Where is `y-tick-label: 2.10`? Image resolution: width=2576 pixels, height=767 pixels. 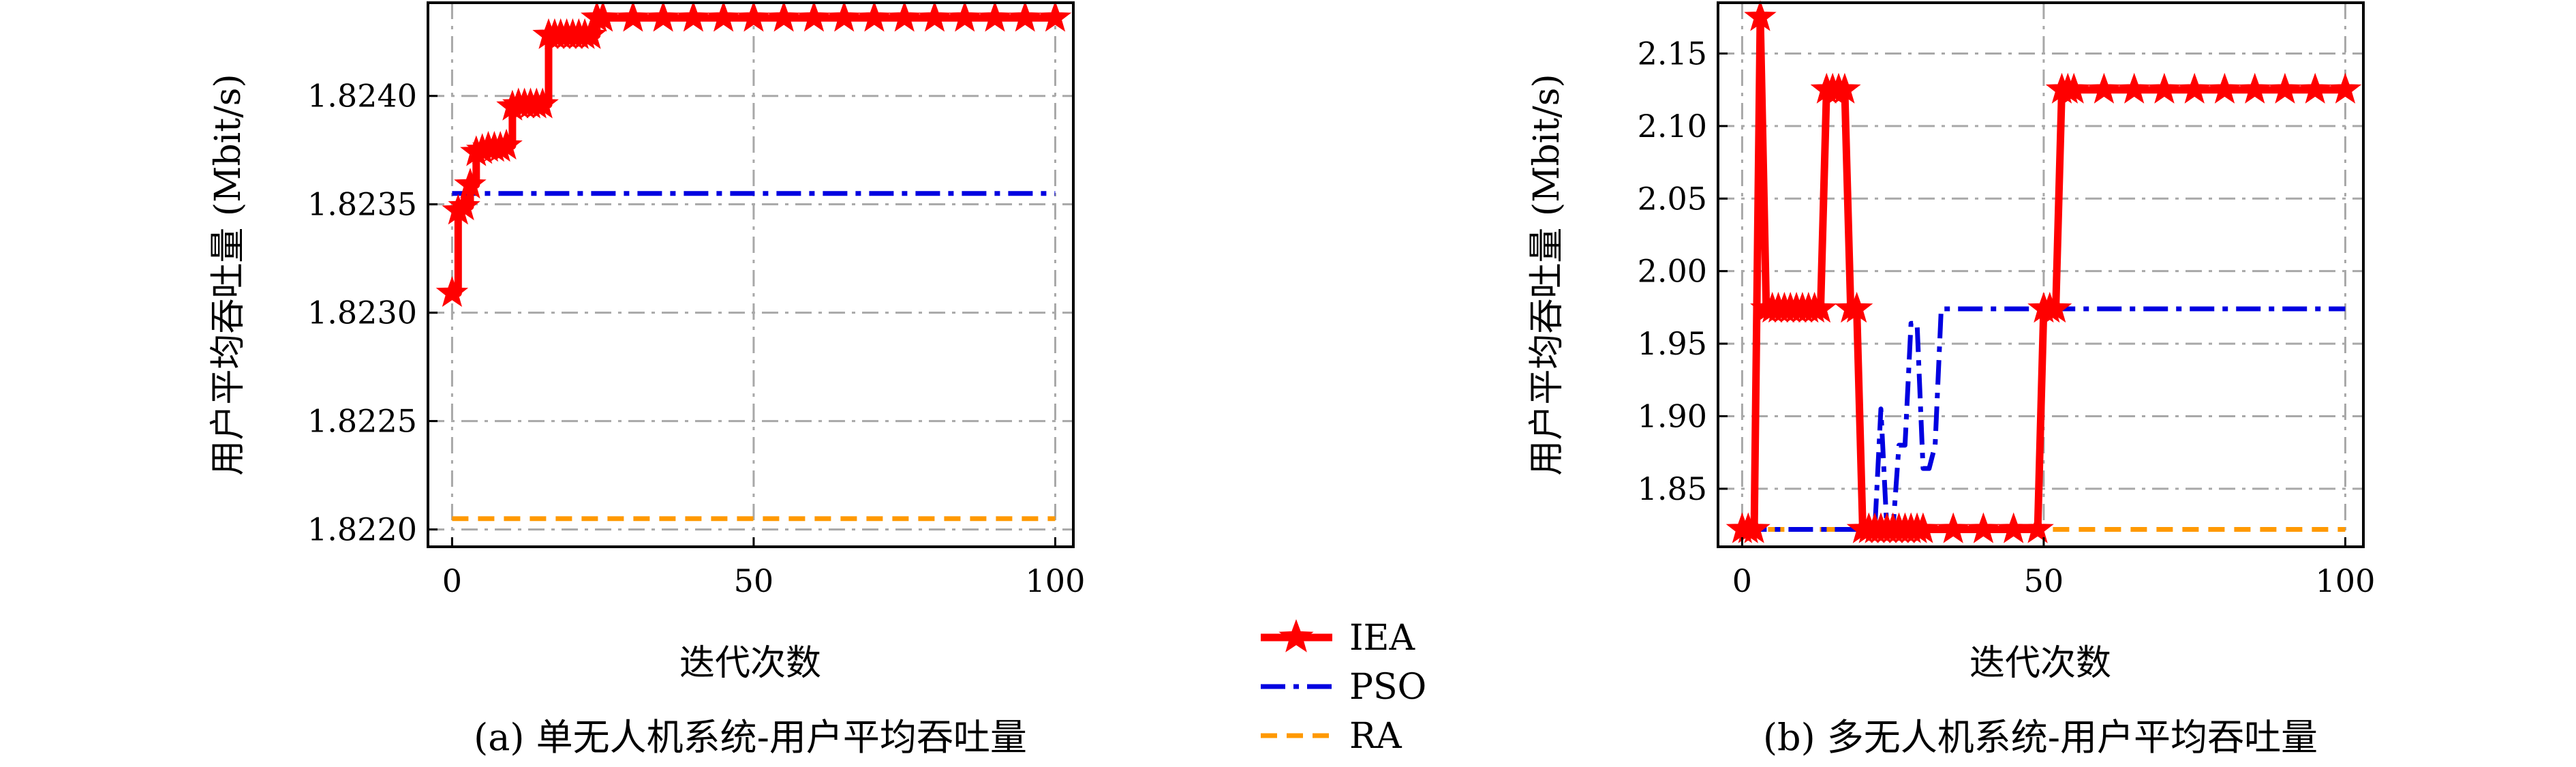
y-tick-label: 2.10 is located at coordinates (1673, 127).